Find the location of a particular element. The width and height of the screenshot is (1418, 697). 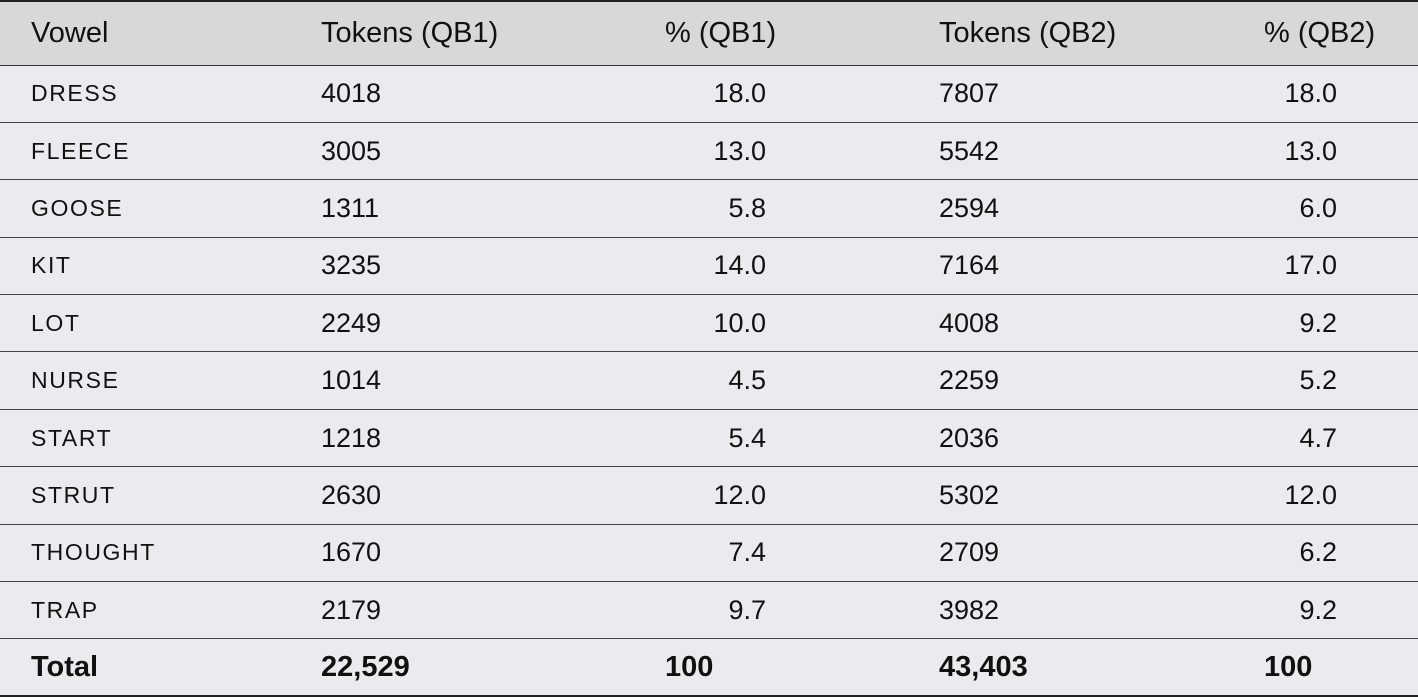

tokens-qb2-cell: 2709 is located at coordinates (1054, 553).